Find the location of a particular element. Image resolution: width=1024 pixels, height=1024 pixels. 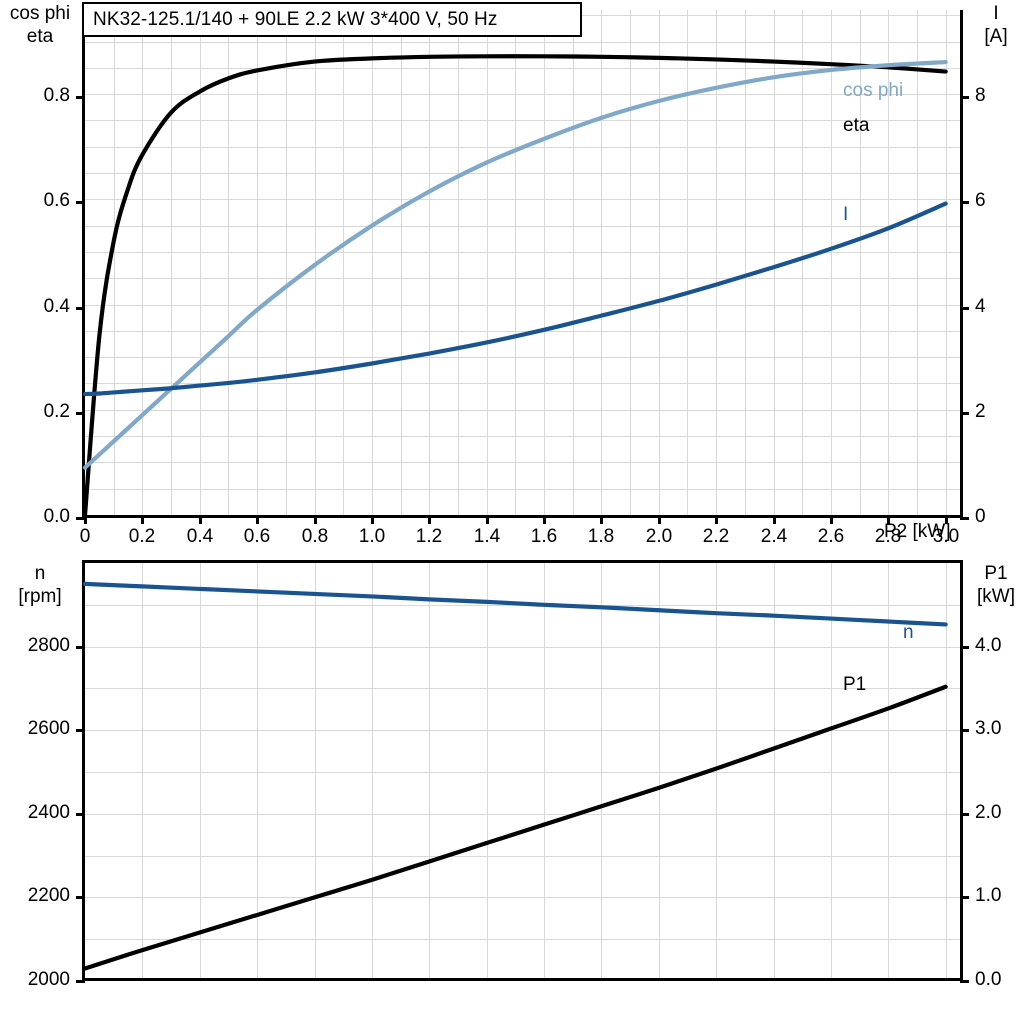

curve-label-current: I is located at coordinates (846, 214).